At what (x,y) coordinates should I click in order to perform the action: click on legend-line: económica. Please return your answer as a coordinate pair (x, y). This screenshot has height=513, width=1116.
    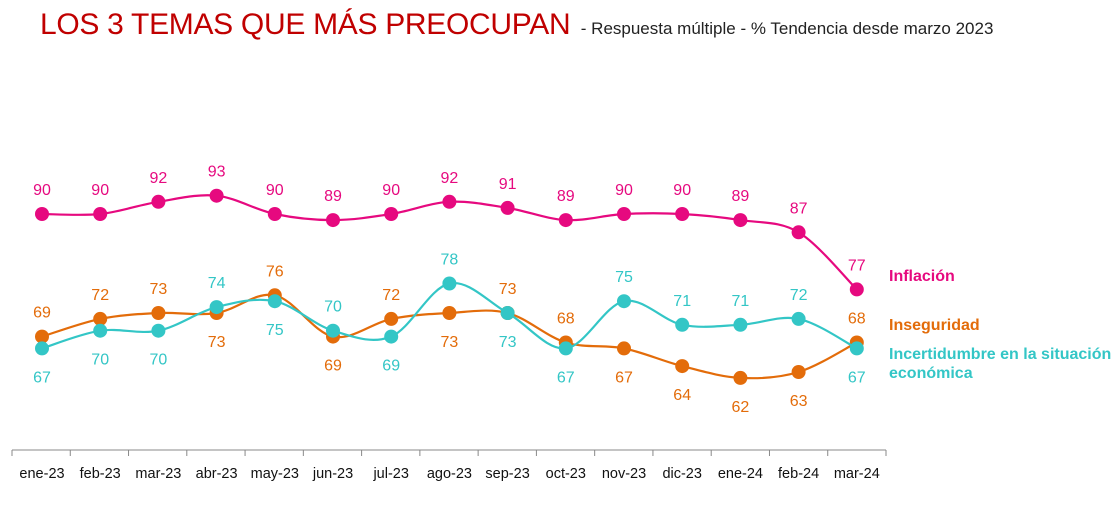
    Looking at the image, I should click on (931, 373).